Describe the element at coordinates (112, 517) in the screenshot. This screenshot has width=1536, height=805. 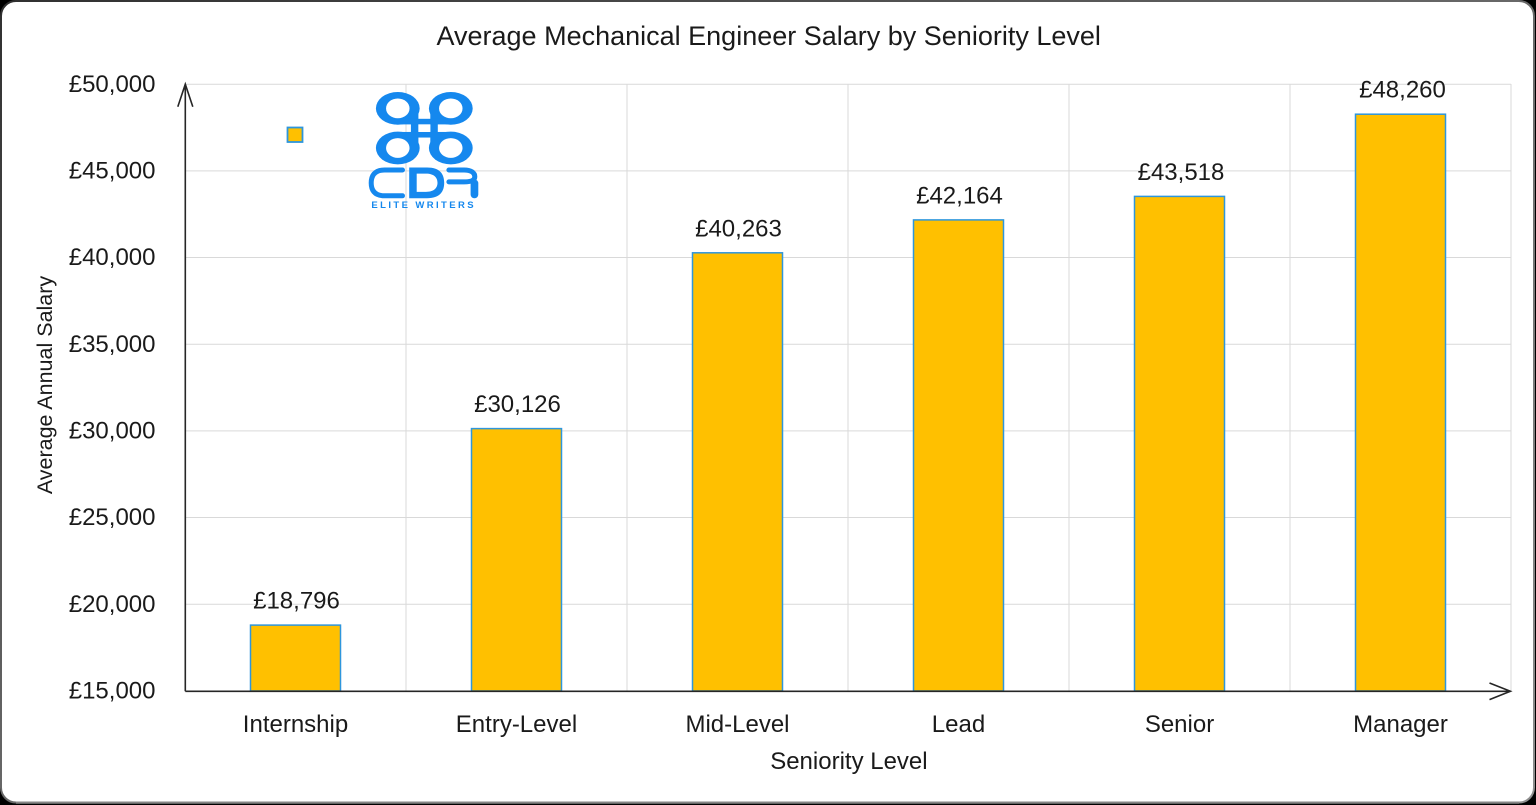
I see `svg-text: £25,000` at that location.